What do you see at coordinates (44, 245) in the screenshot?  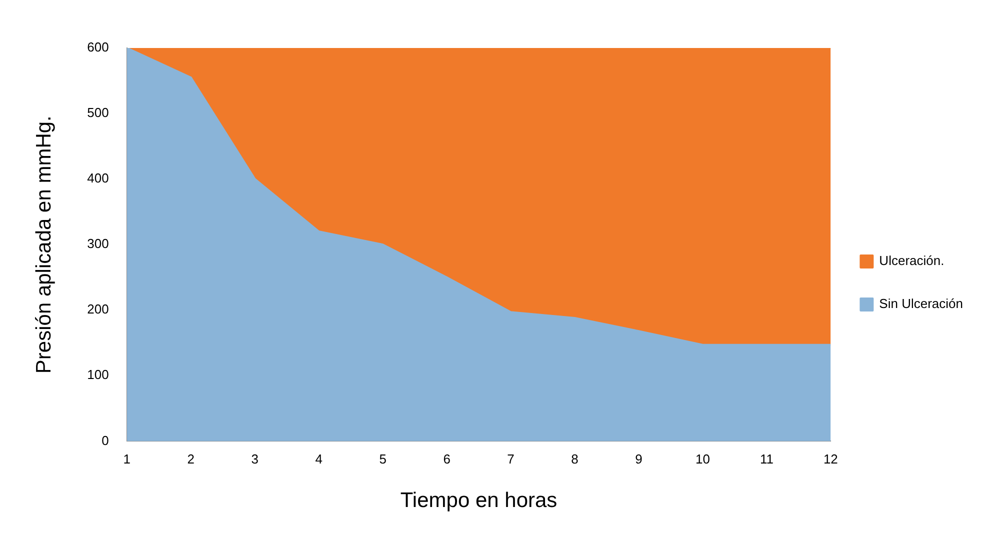 I see `y-axis-title: Presión aplicada en mmHg.` at bounding box center [44, 245].